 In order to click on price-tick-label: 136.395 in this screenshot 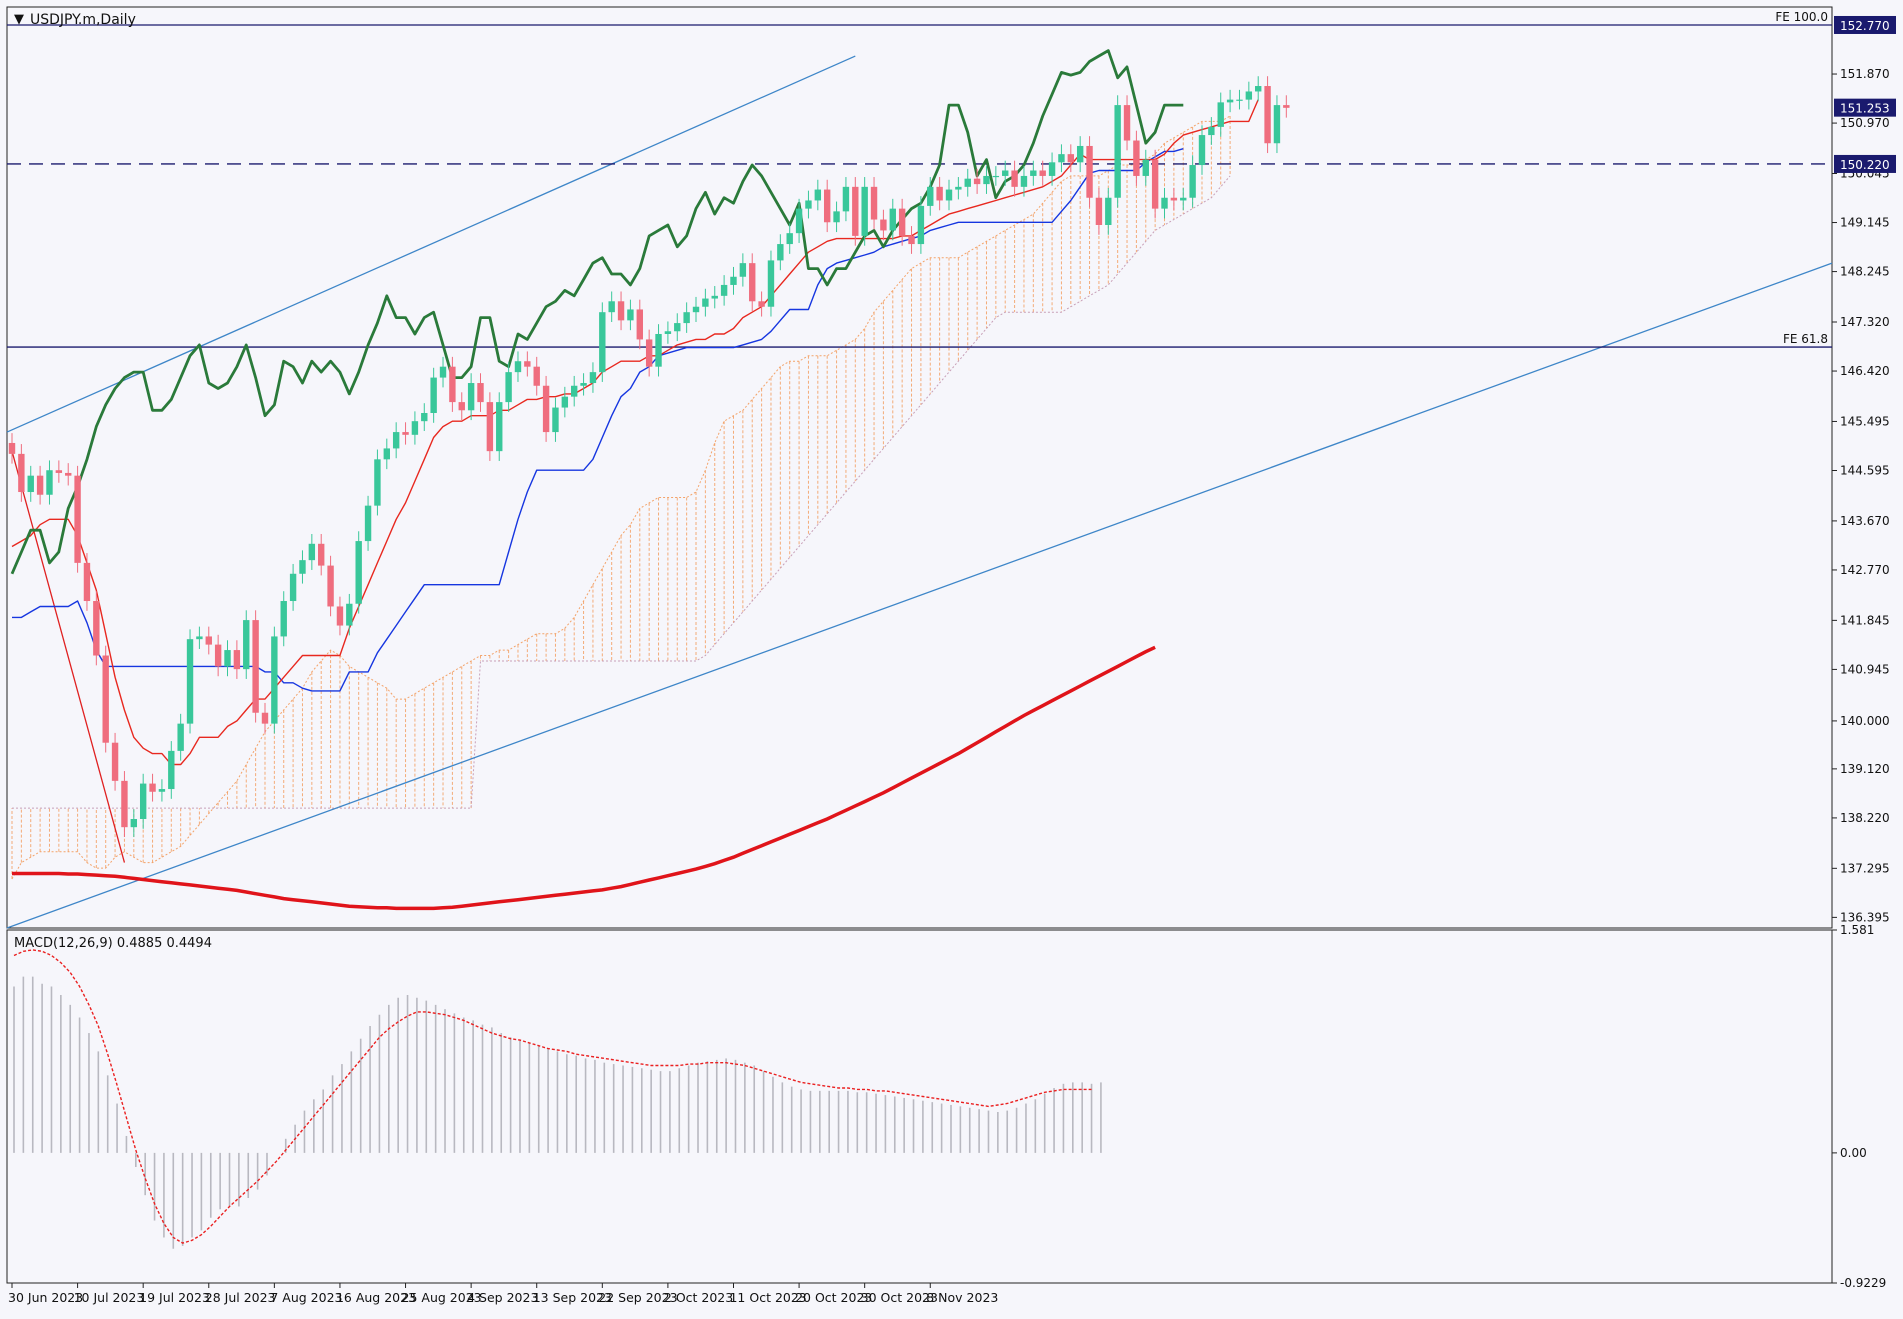, I will do `click(1865, 917)`.